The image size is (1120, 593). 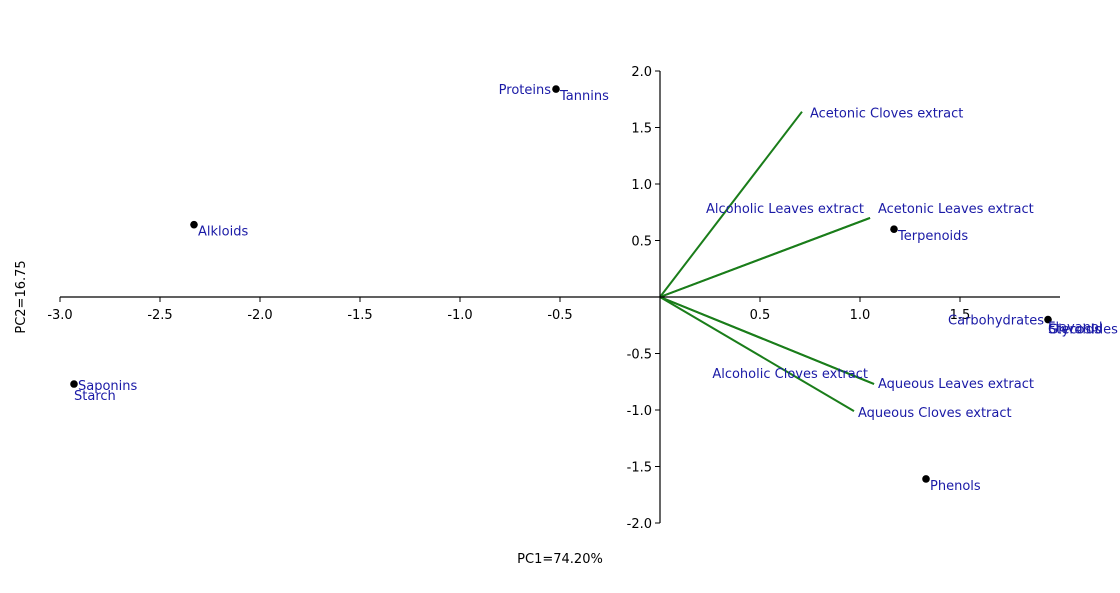 I want to click on y-tick-label: -1.0, so click(x=639, y=411).